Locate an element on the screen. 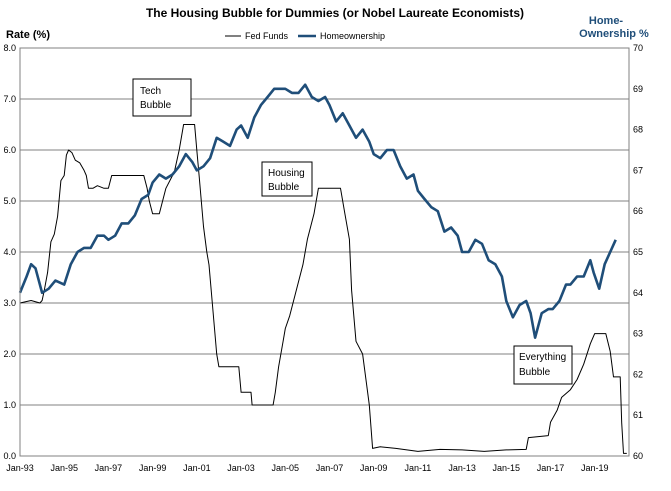 The image size is (671, 491). x-tick-label: Jan-15 is located at coordinates (507, 468).